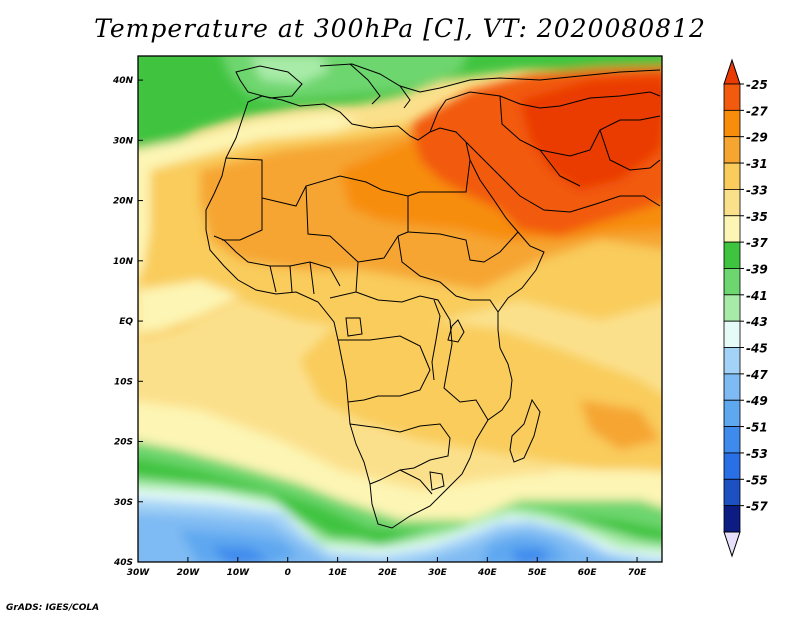  Describe the element at coordinates (338, 573) in the screenshot. I see `x-tick-label: 10E` at that location.